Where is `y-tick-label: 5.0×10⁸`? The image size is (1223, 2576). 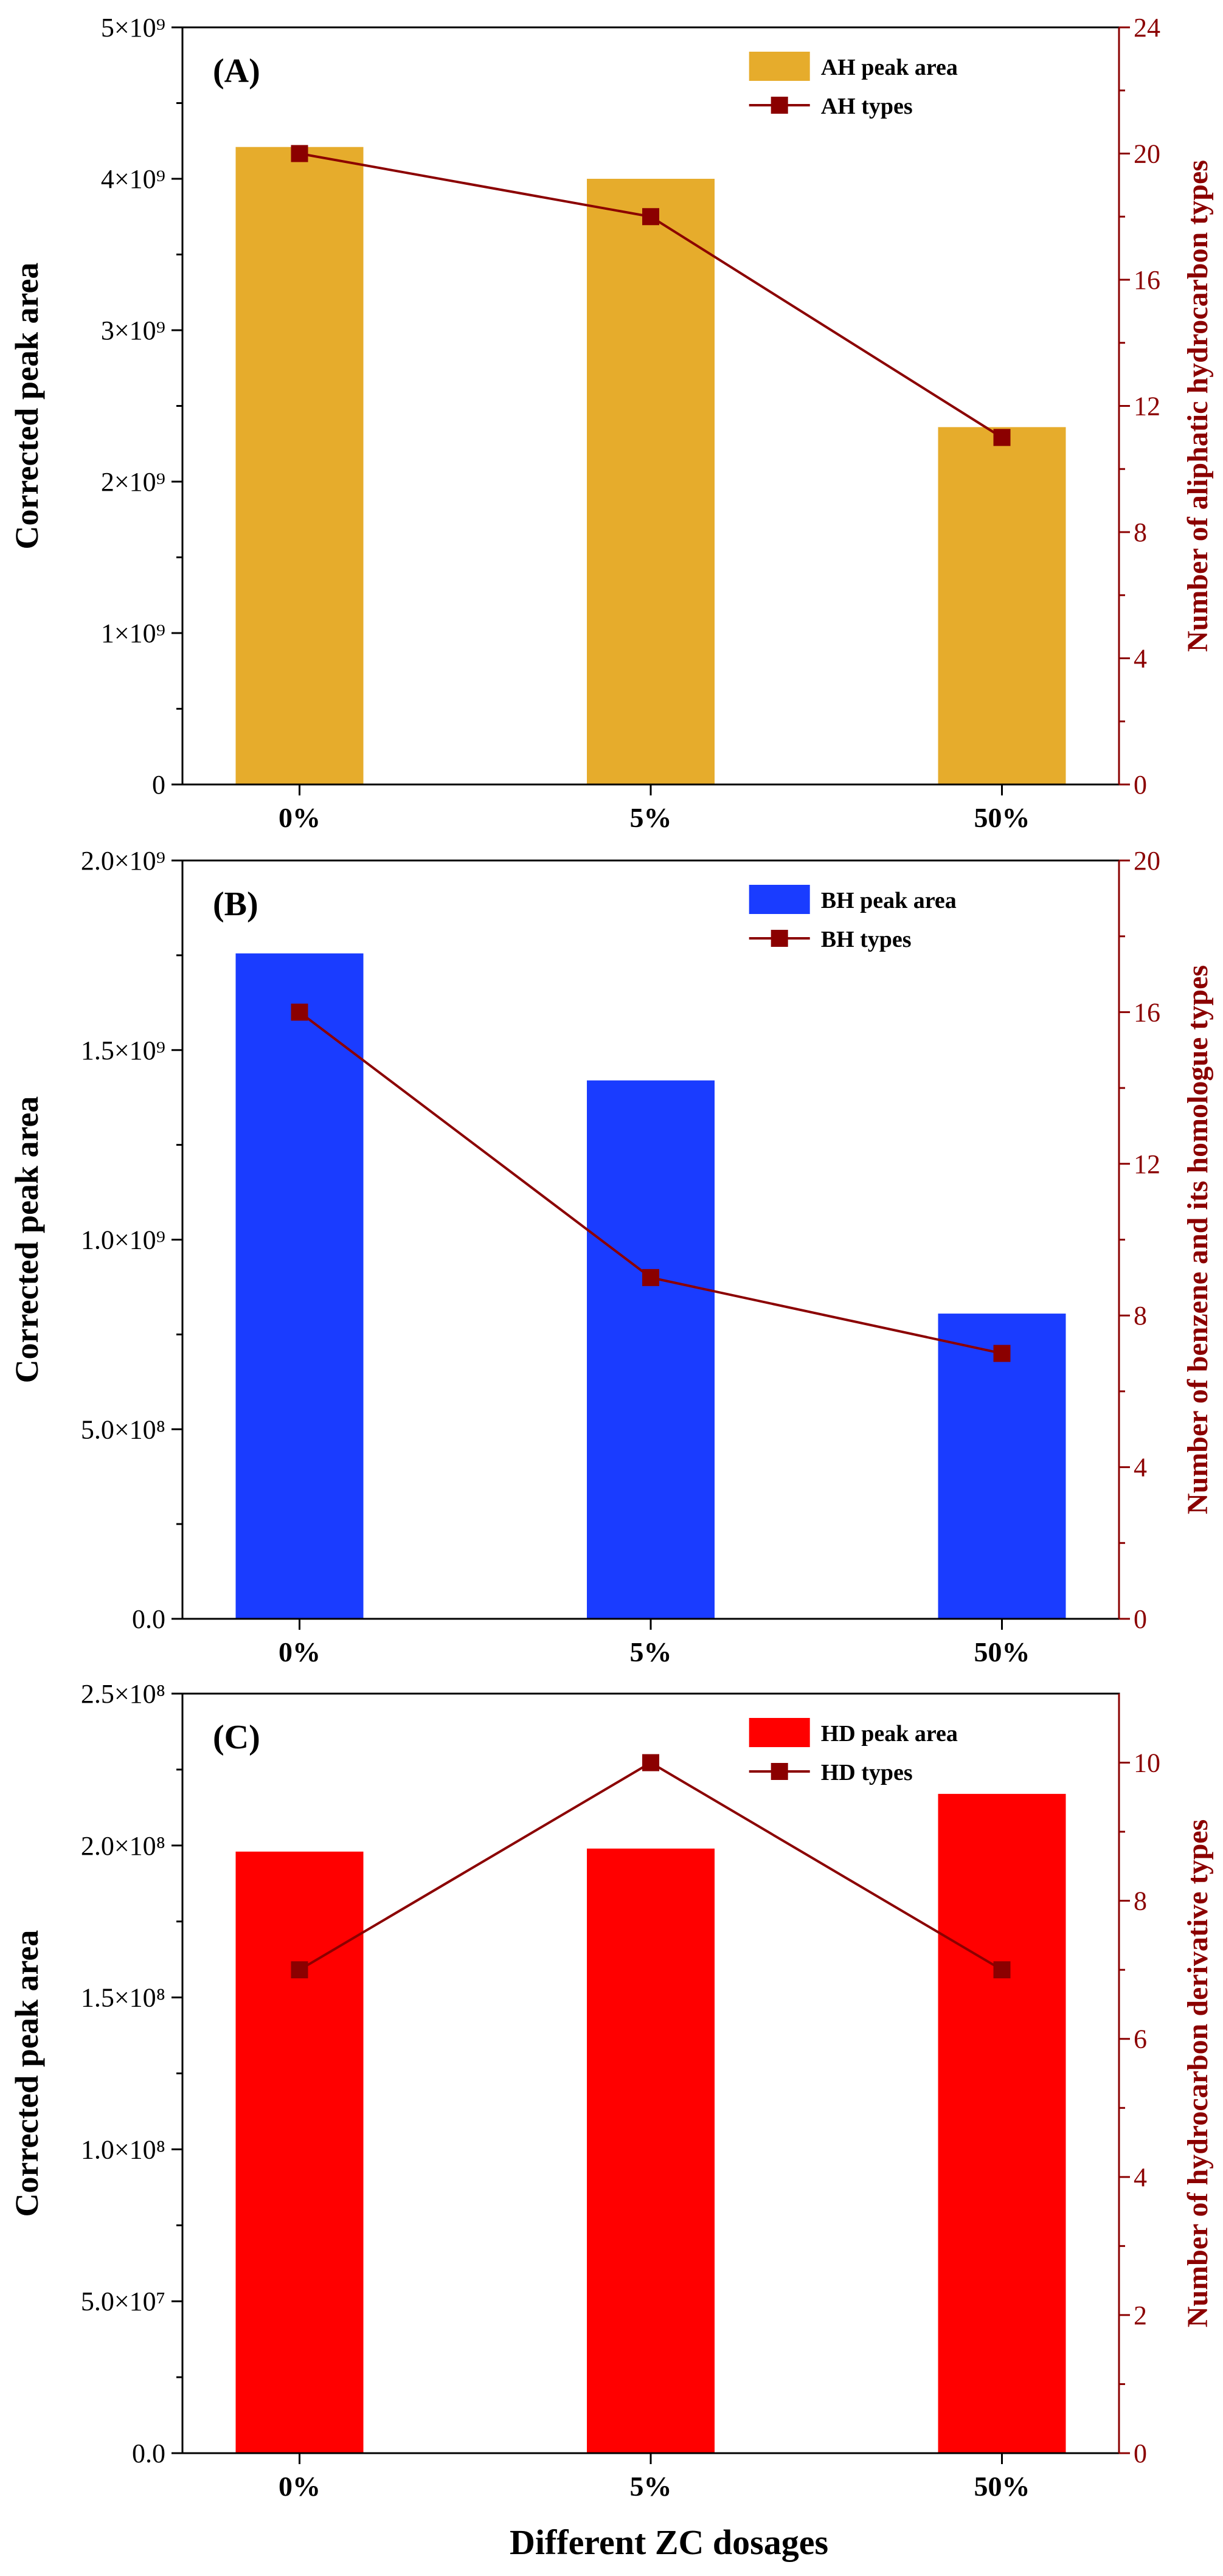 y-tick-label: 5.0×10⁸ is located at coordinates (123, 1429).